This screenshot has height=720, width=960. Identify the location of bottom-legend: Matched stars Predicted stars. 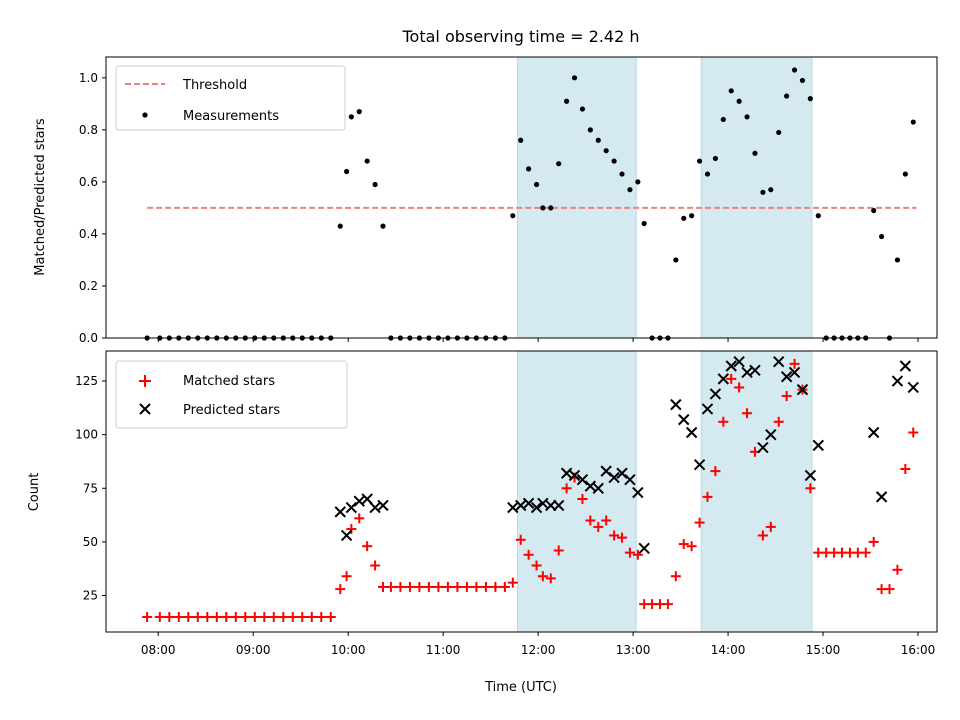
(231, 394).